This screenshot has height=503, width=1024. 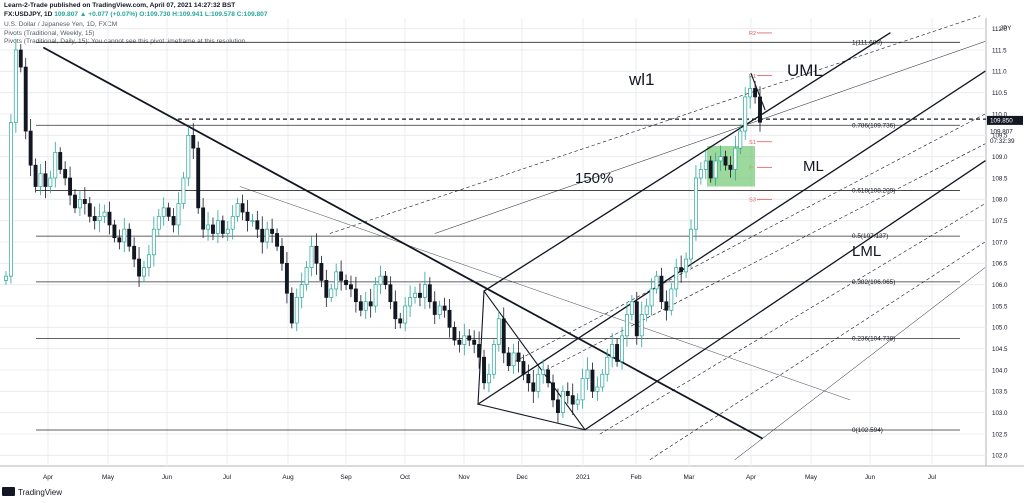 I want to click on y-tick-label: 103.0, so click(x=1000, y=413).